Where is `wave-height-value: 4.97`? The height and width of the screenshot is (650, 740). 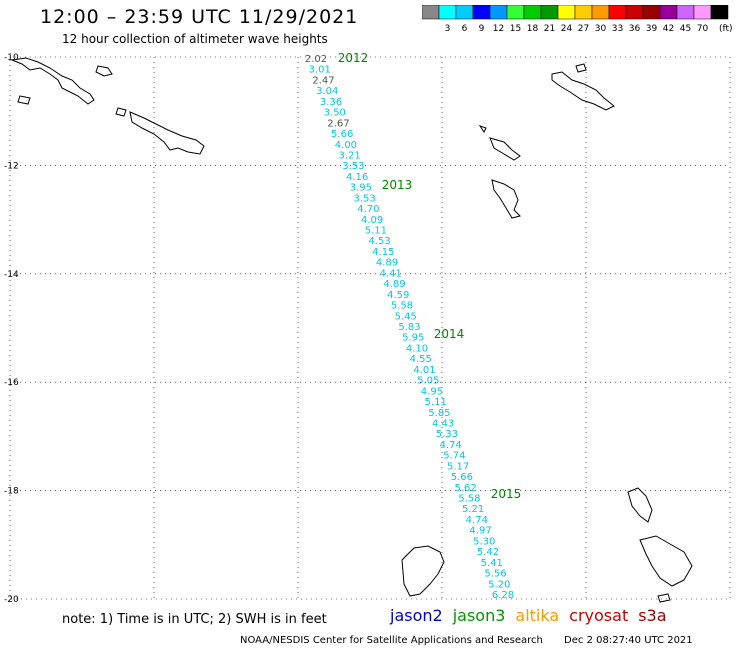 wave-height-value: 4.97 is located at coordinates (480, 531).